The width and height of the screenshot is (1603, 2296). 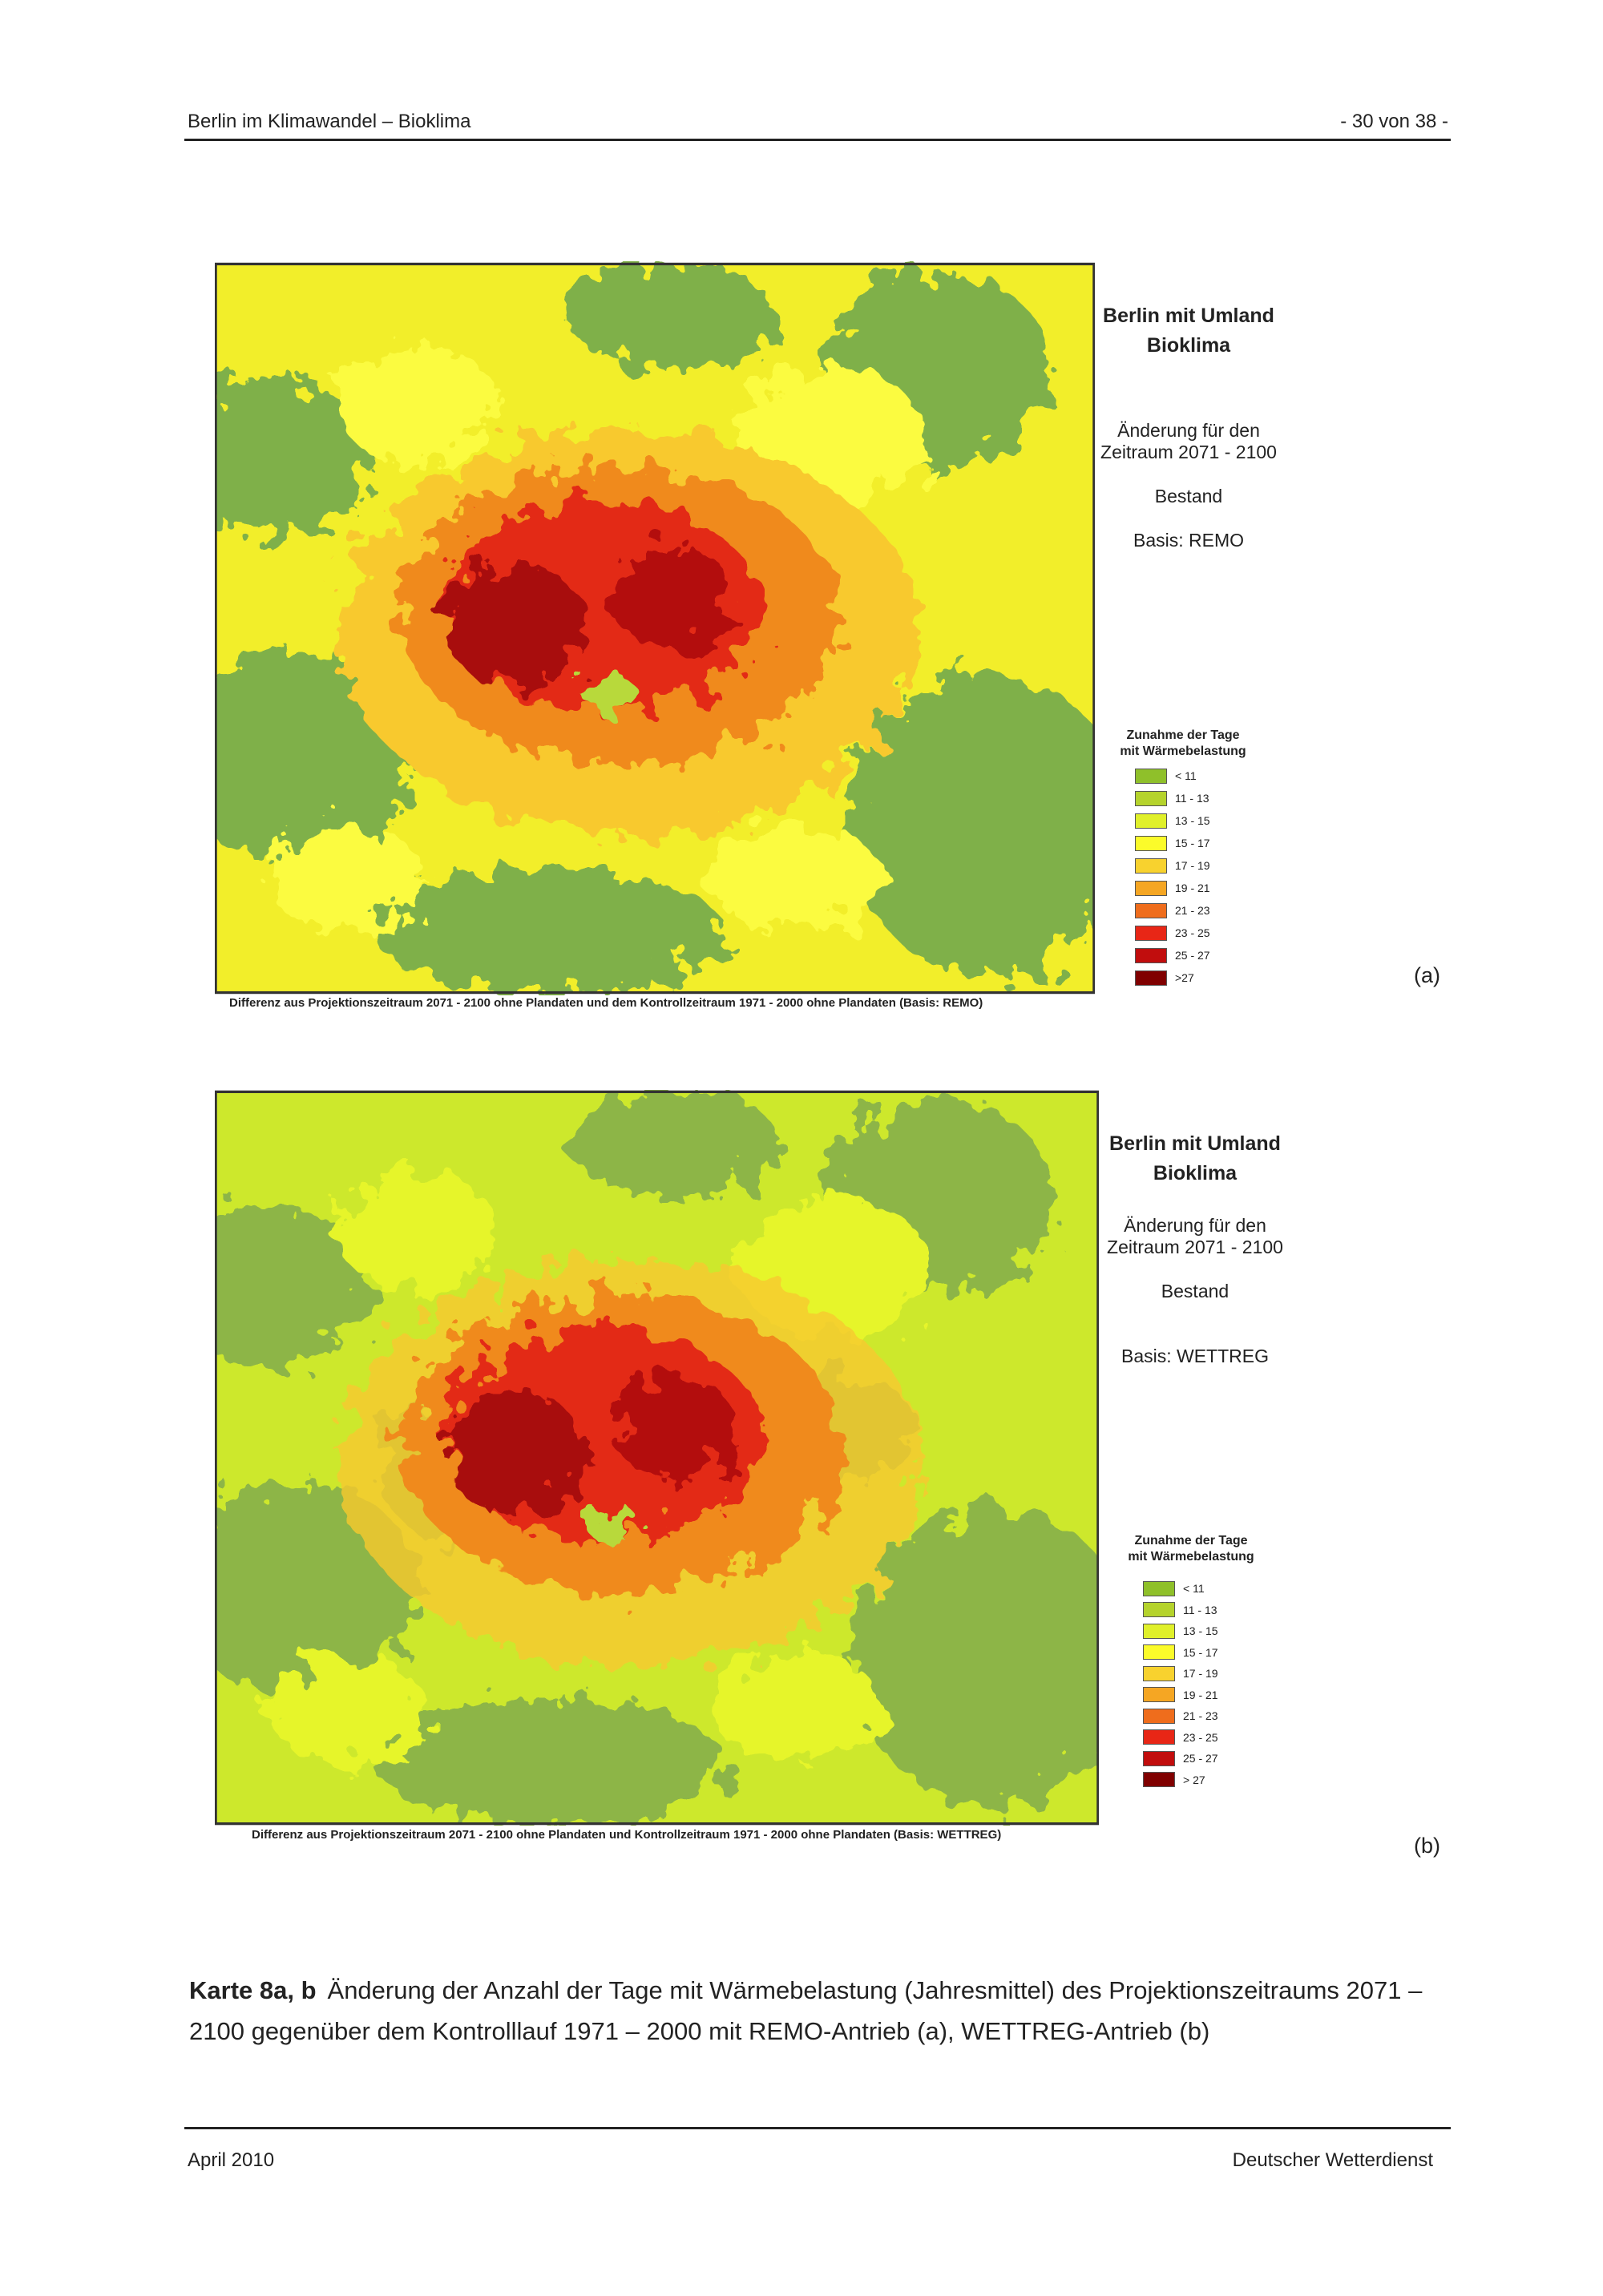 I want to click on caption-label: Karte 8a, b, so click(x=253, y=1990).